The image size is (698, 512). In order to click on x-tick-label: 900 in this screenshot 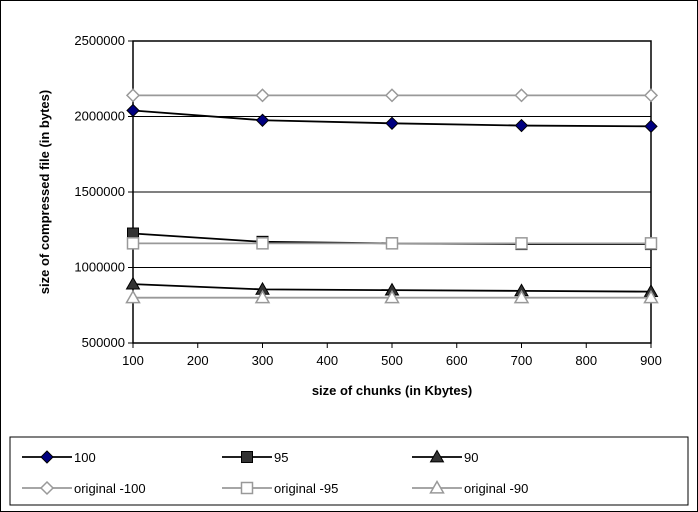, I will do `click(651, 360)`.